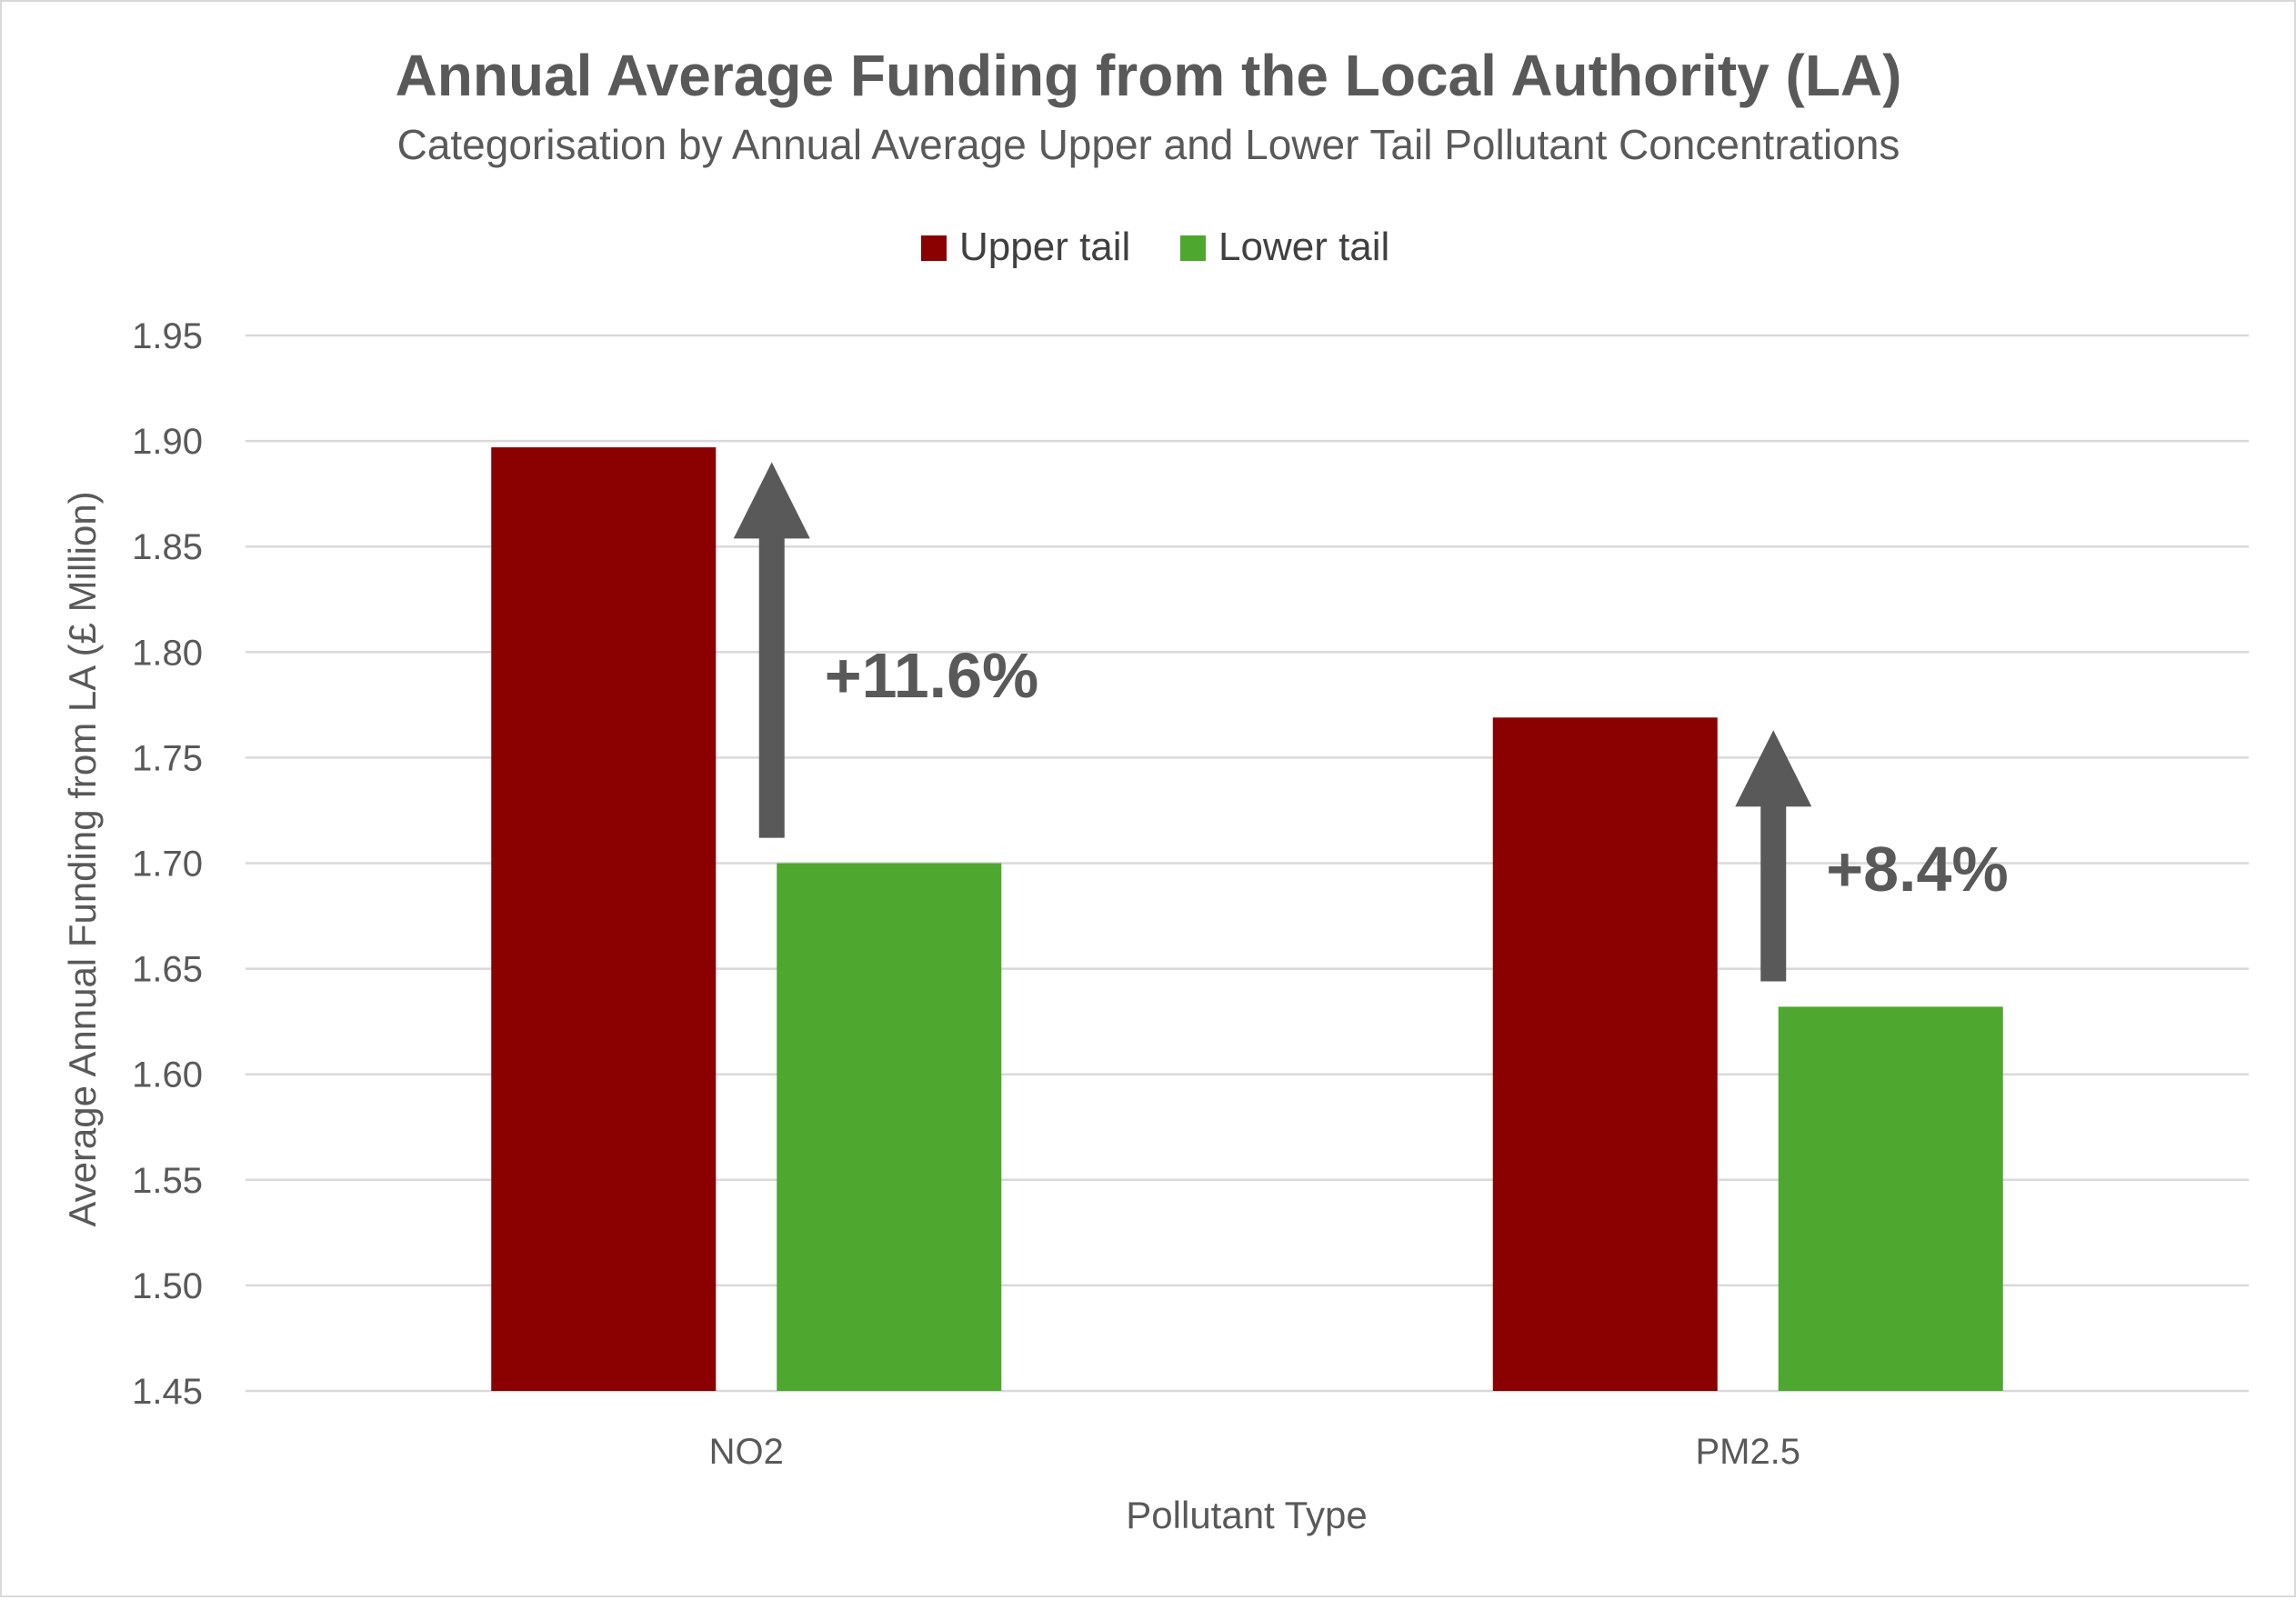 The width and height of the screenshot is (2296, 1600). I want to click on x-axis-categories: NO2 PM2.5, so click(1255, 1452).